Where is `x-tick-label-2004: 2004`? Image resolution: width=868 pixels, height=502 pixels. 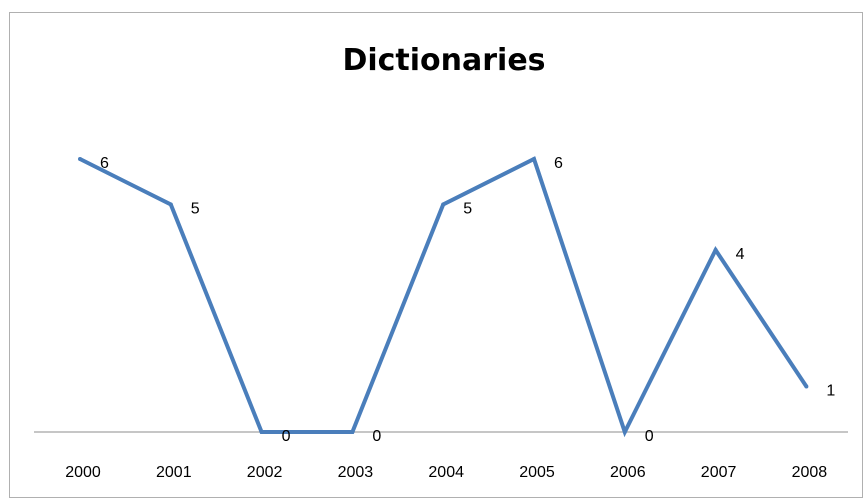 x-tick-label-2004: 2004 is located at coordinates (446, 472).